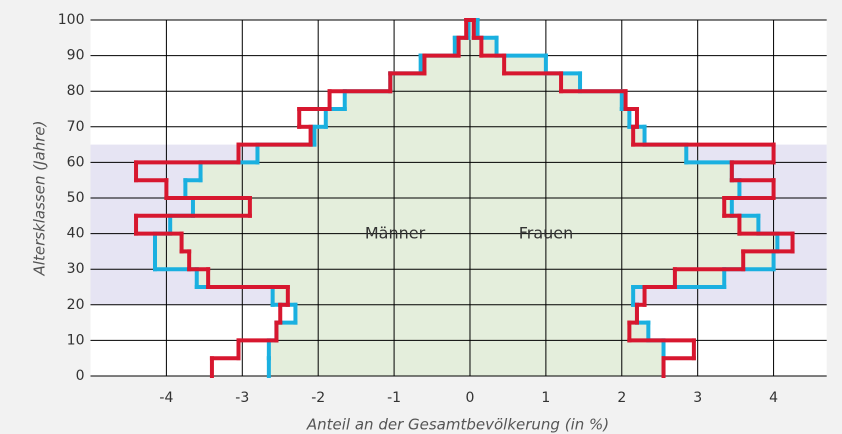 This screenshot has height=434, width=842. What do you see at coordinates (76, 91) in the screenshot?
I see `y-tick-label: 80` at bounding box center [76, 91].